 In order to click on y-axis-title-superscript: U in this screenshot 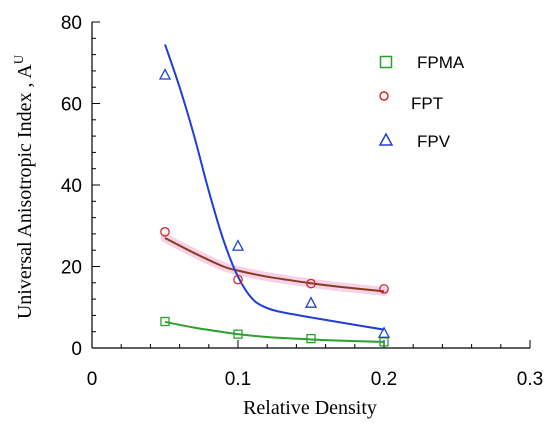, I will do `click(18, 59)`.